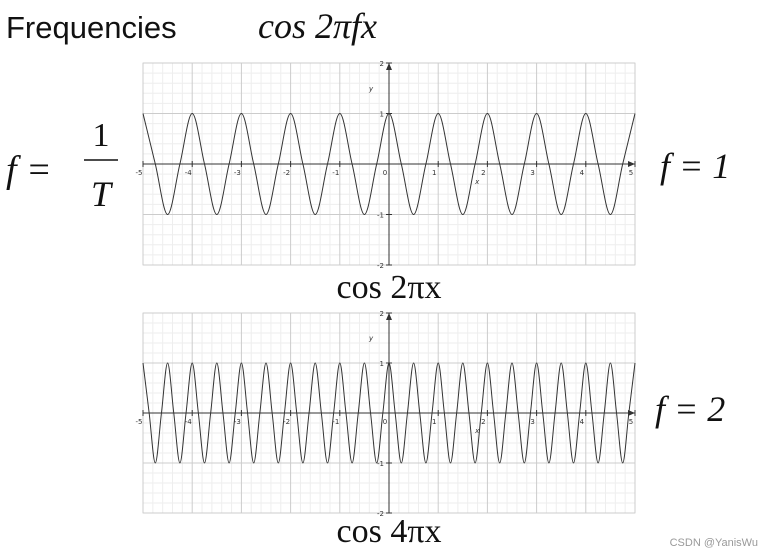 Image resolution: width=768 pixels, height=554 pixels. I want to click on frequency-label: f = 1, so click(695, 166).